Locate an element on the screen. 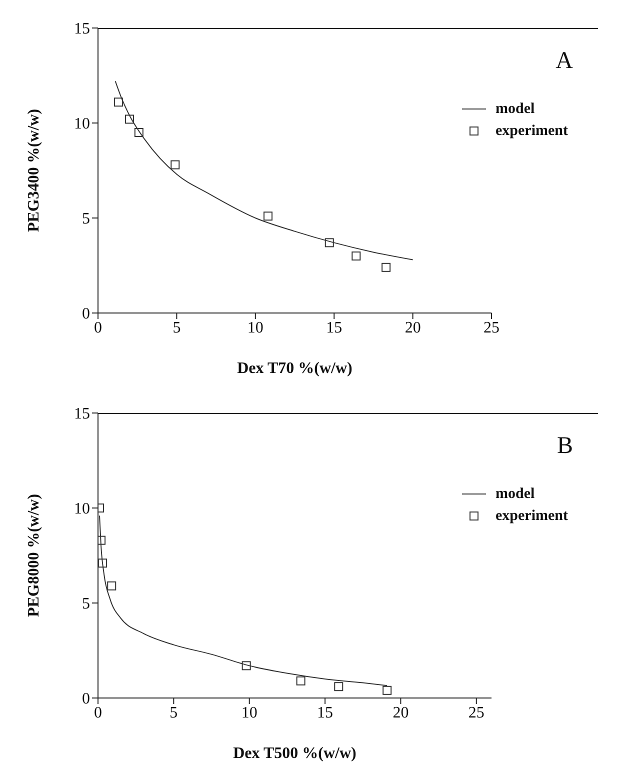 The image size is (638, 783). x-axis-title: Dex T500 %(w/w) is located at coordinates (294, 753).